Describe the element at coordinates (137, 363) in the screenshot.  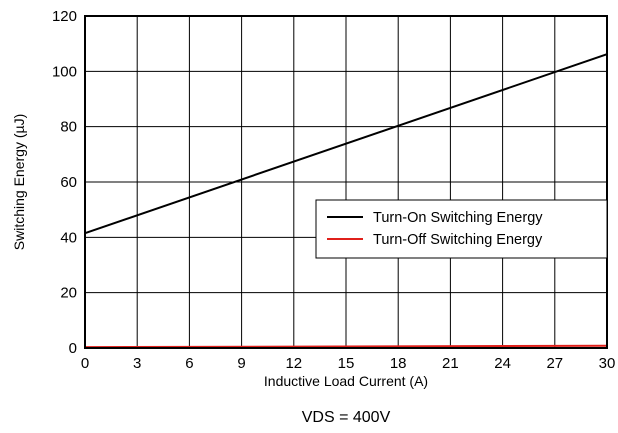
I see `x-tick-label: 3` at that location.